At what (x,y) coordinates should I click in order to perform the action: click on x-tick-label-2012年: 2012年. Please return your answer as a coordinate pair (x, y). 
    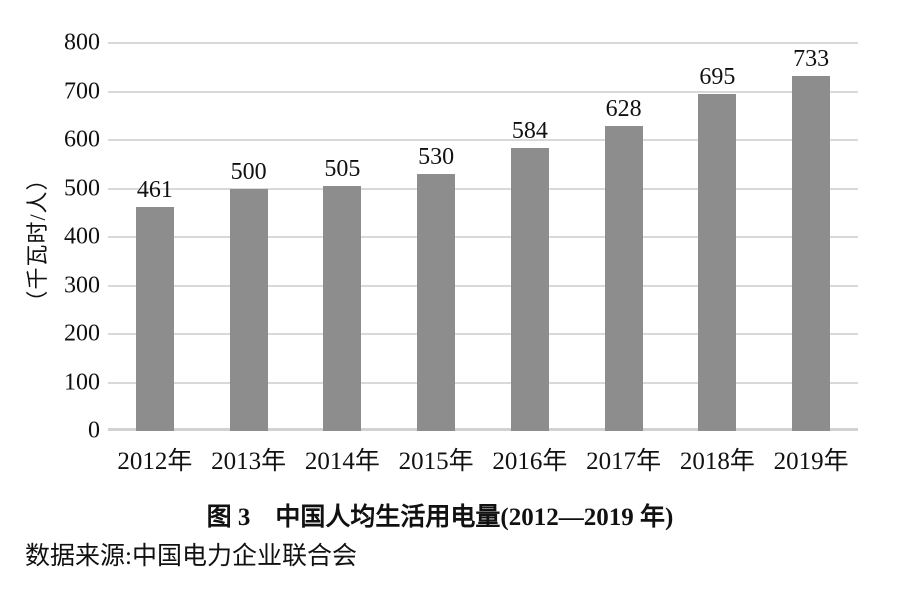
    Looking at the image, I should click on (155, 461).